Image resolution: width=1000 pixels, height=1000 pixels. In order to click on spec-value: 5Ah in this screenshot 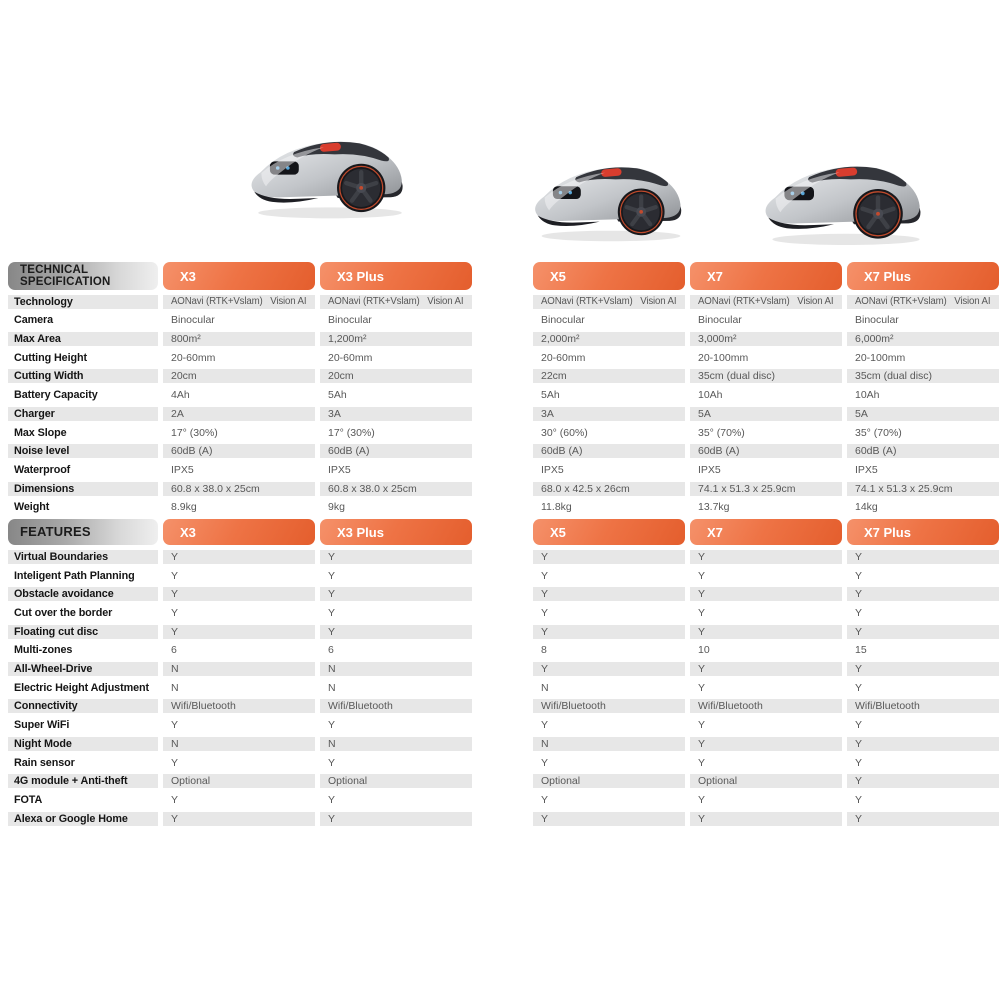, I will do `click(550, 395)`.